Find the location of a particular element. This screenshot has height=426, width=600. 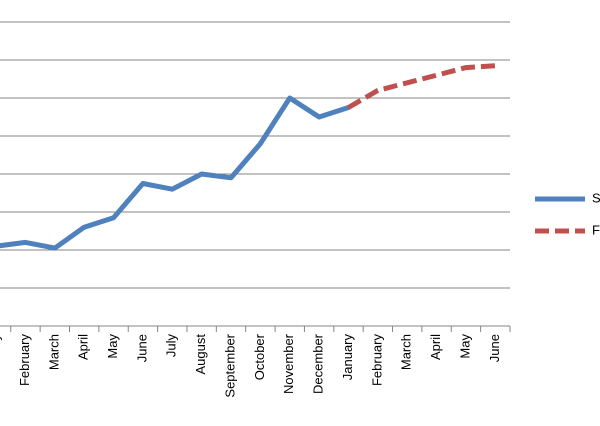

x-tick-label: November is located at coordinates (288, 363).